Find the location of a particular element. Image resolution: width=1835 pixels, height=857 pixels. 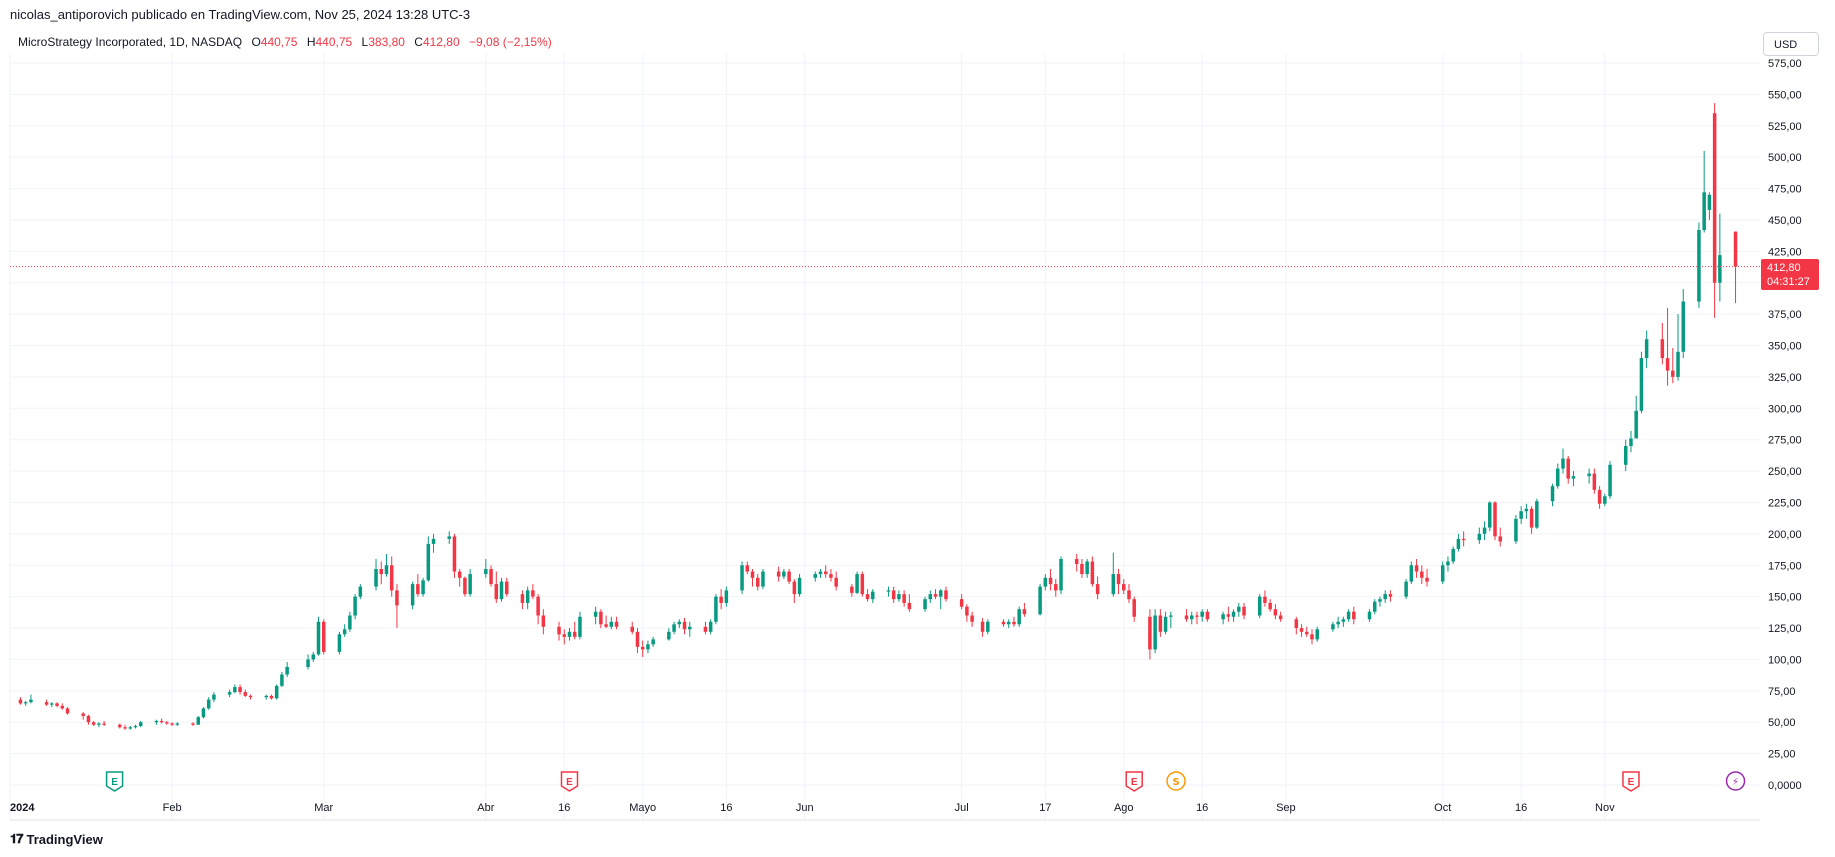

price-tick-label: 475,00 is located at coordinates (1785, 190).